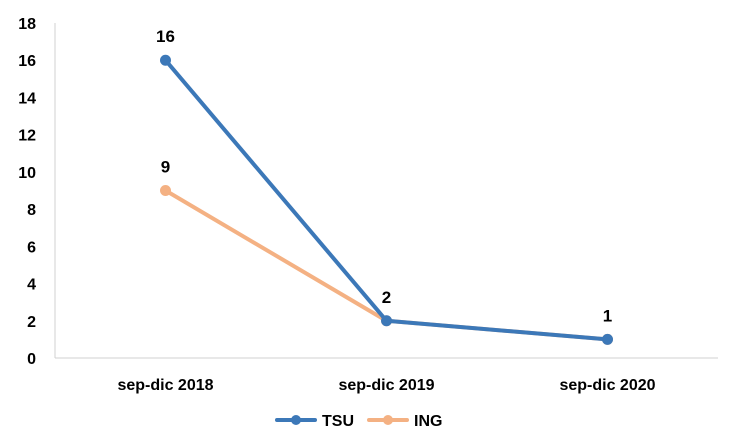 The height and width of the screenshot is (434, 734). Describe the element at coordinates (27, 61) in the screenshot. I see `y-tick-label: 16` at that location.